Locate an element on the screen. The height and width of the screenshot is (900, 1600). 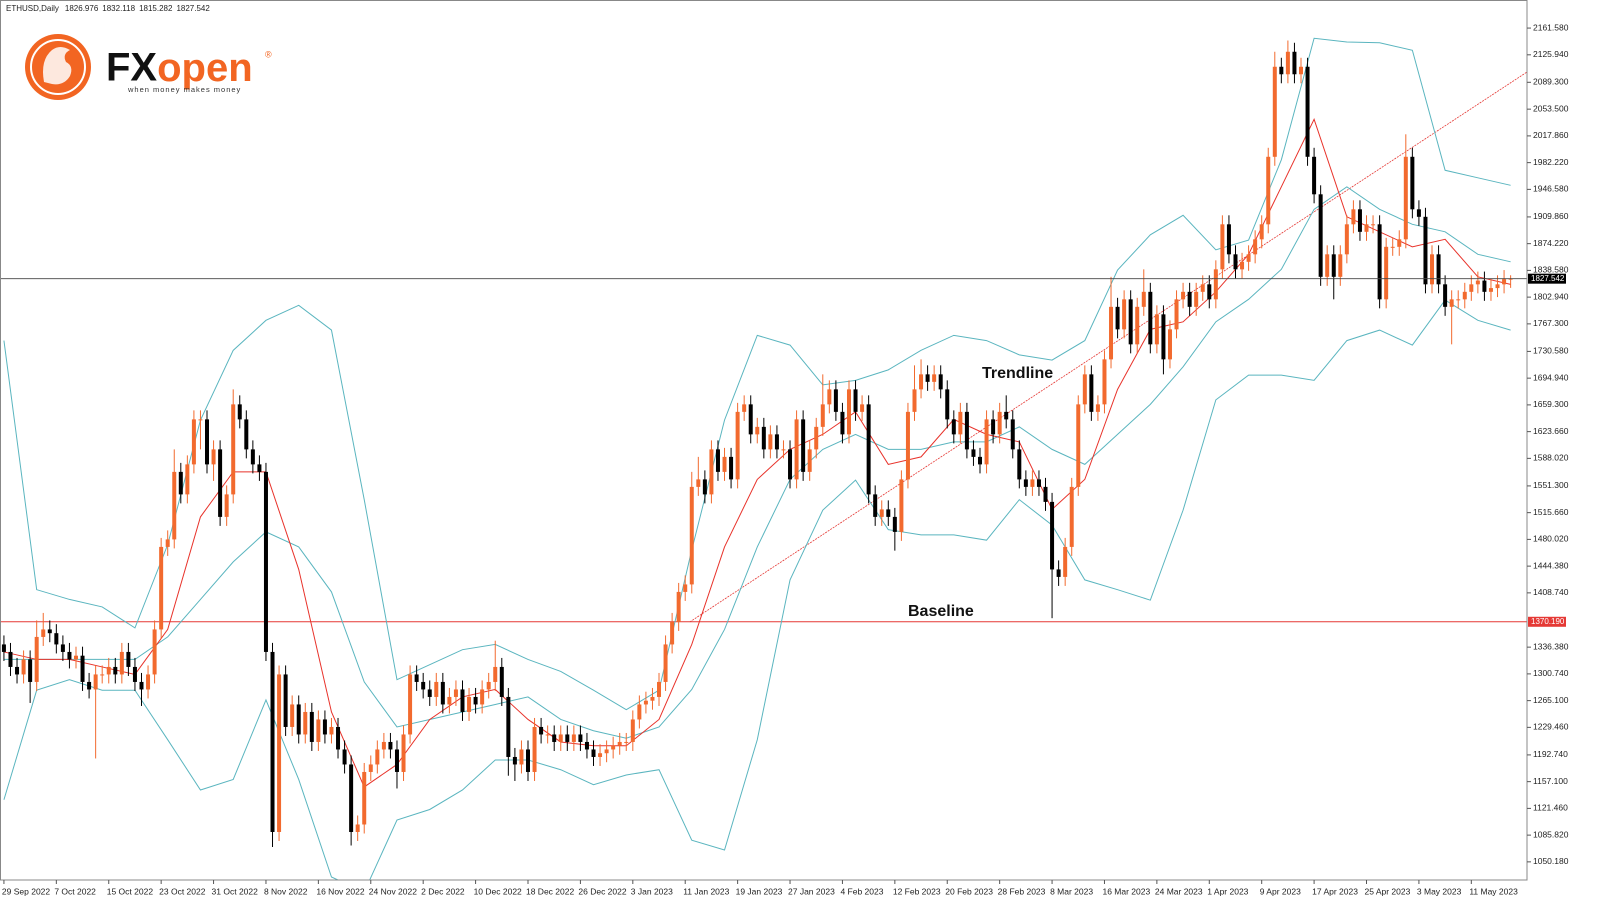
high-value: 1832.118 is located at coordinates (118, 8).